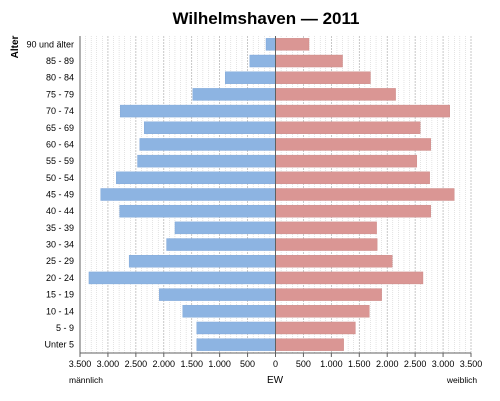  What do you see at coordinates (60, 78) in the screenshot?
I see `category-label: 80 - 84` at bounding box center [60, 78].